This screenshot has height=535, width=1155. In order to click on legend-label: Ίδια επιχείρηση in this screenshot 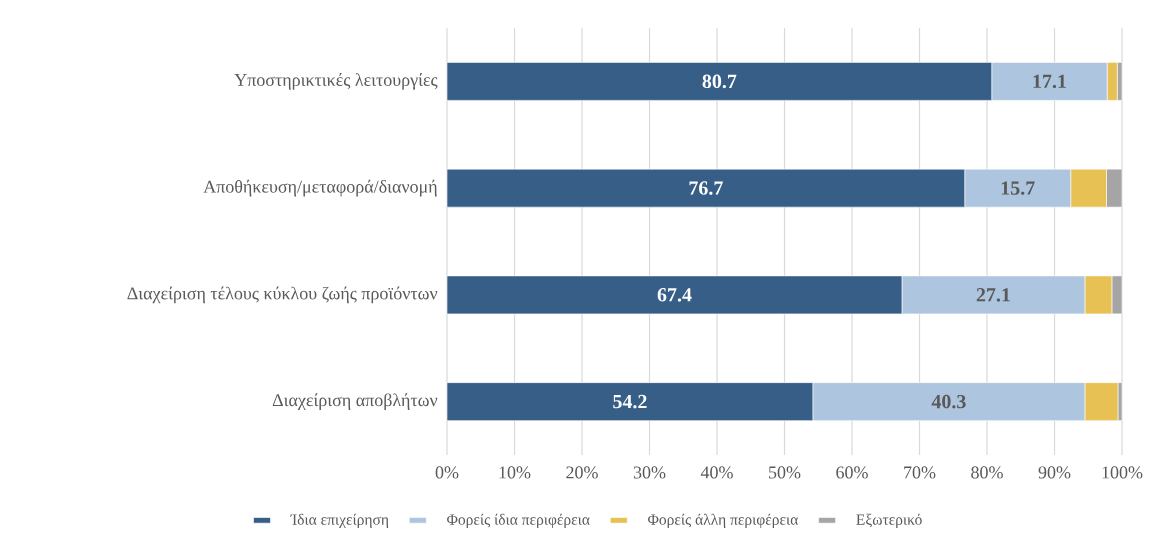, I will do `click(339, 520)`.